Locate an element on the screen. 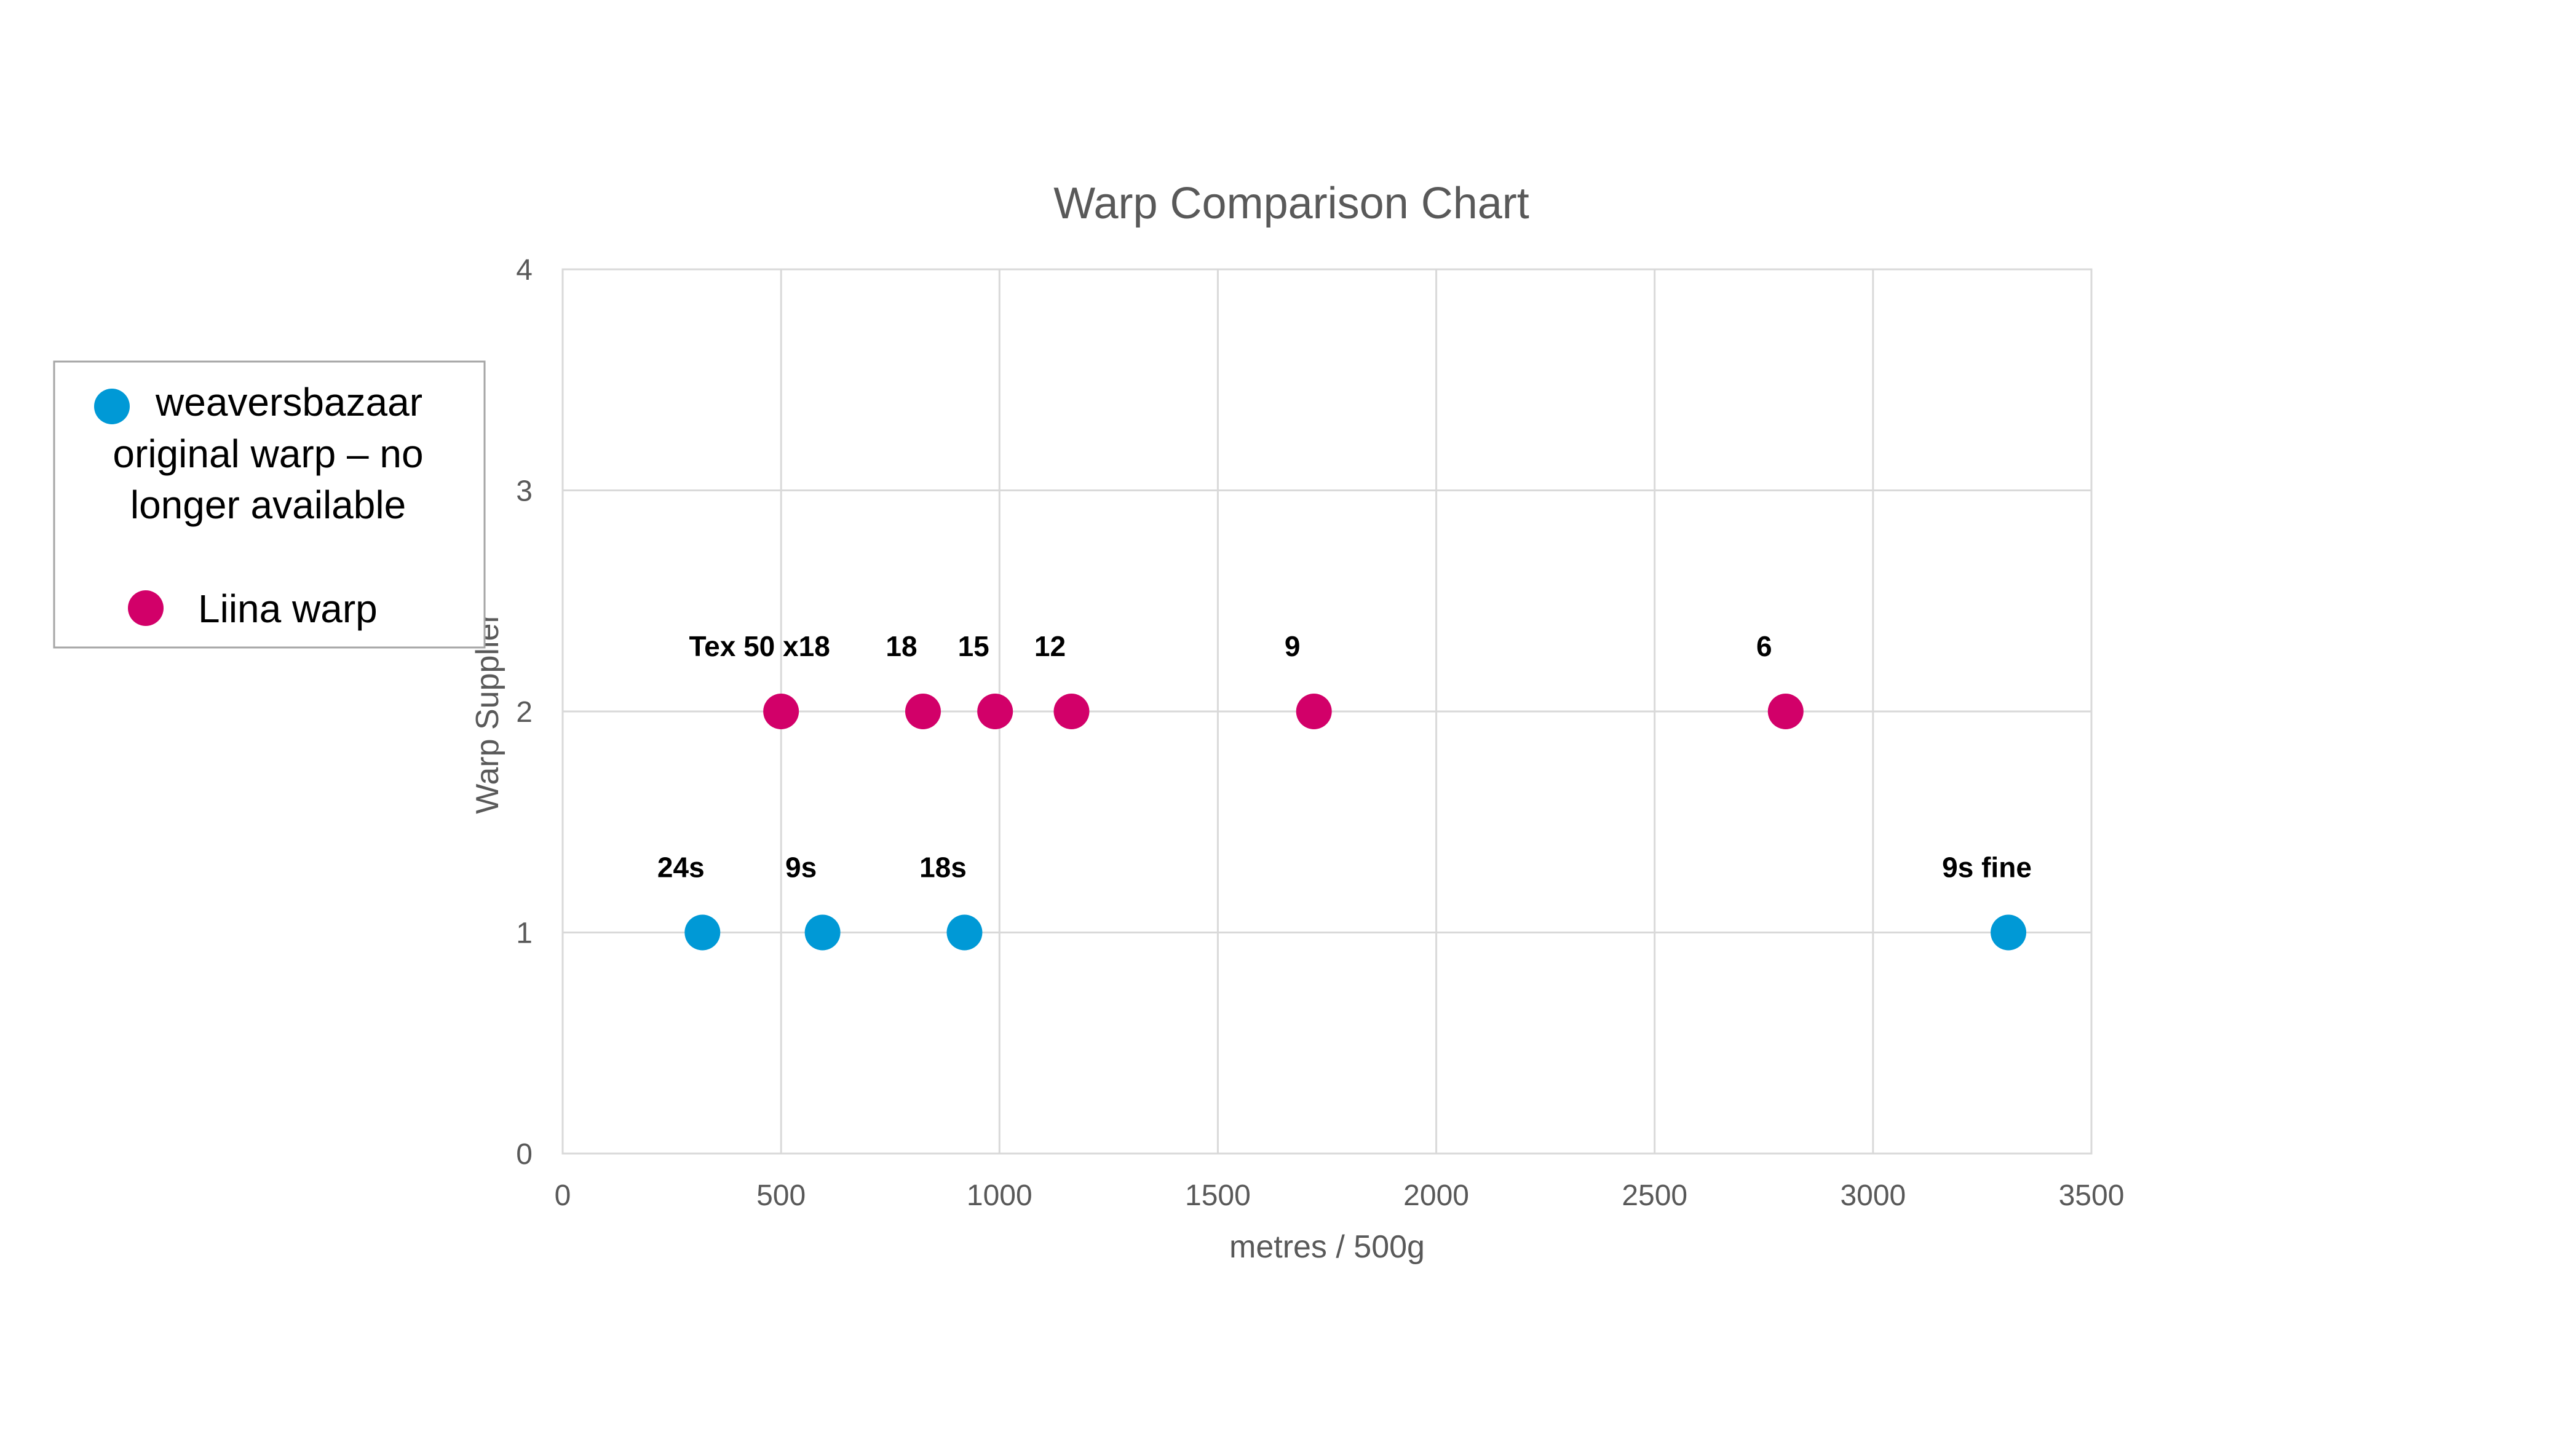  data-points is located at coordinates (1355, 822).